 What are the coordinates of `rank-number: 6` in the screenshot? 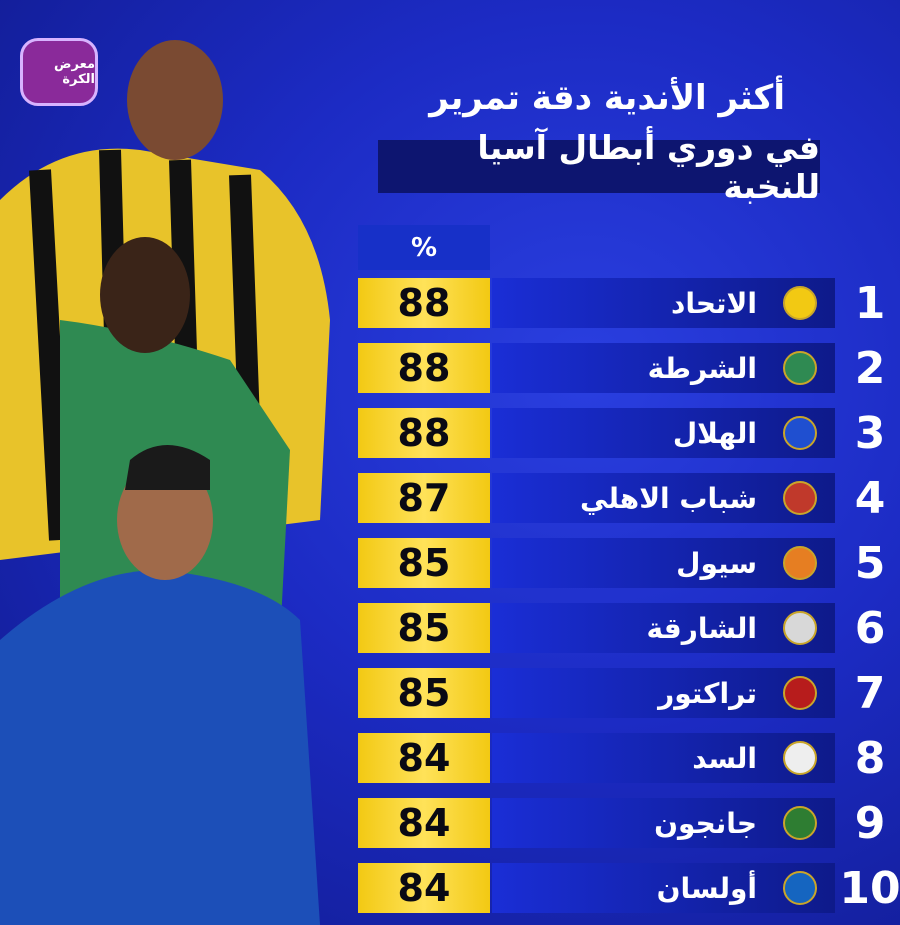 It's located at (870, 628).